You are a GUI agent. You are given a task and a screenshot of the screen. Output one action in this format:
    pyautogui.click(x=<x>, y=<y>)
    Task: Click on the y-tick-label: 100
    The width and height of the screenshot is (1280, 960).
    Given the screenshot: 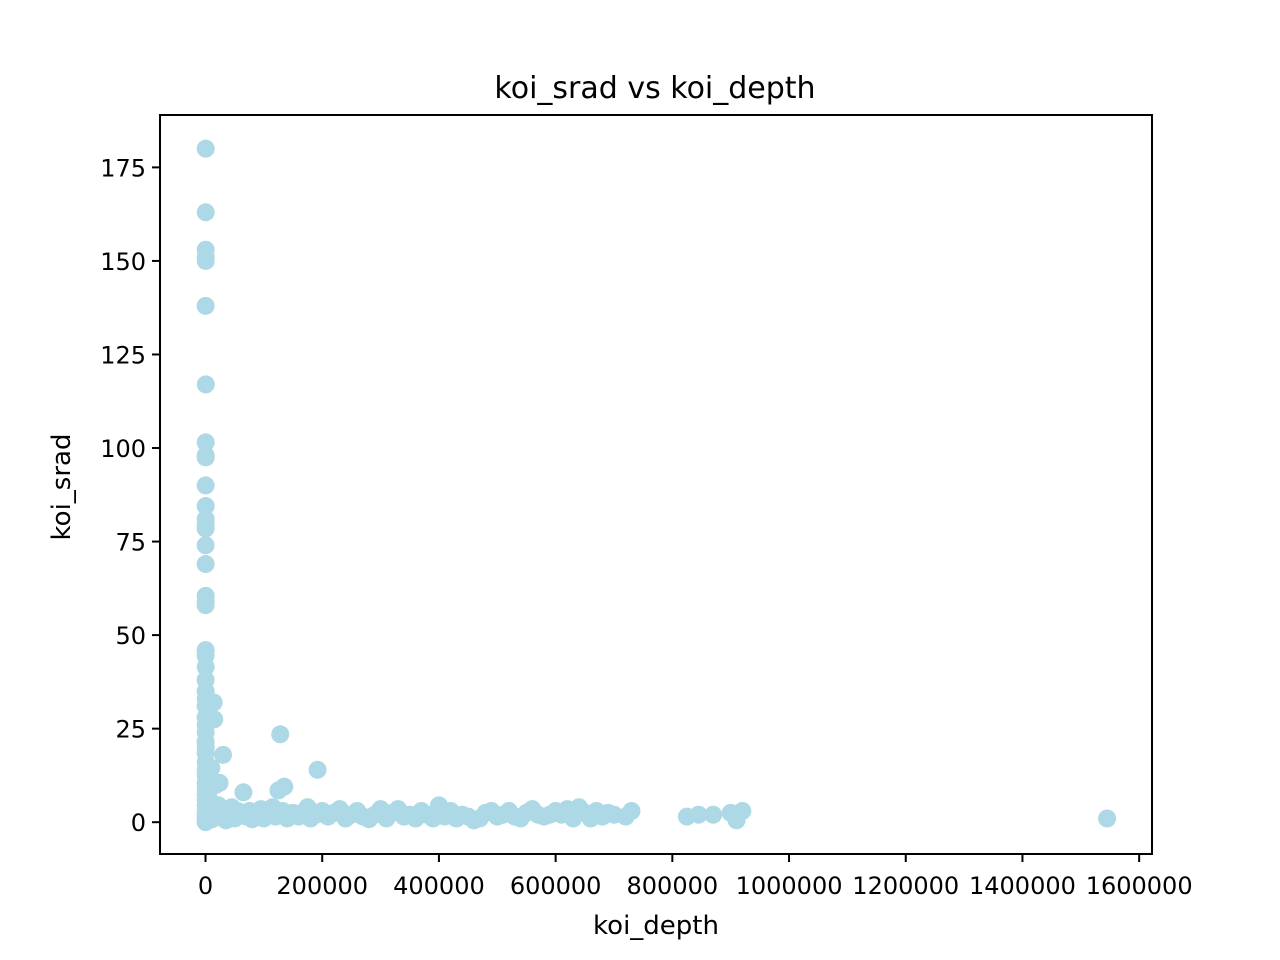 What is the action you would take?
    pyautogui.click(x=123, y=449)
    